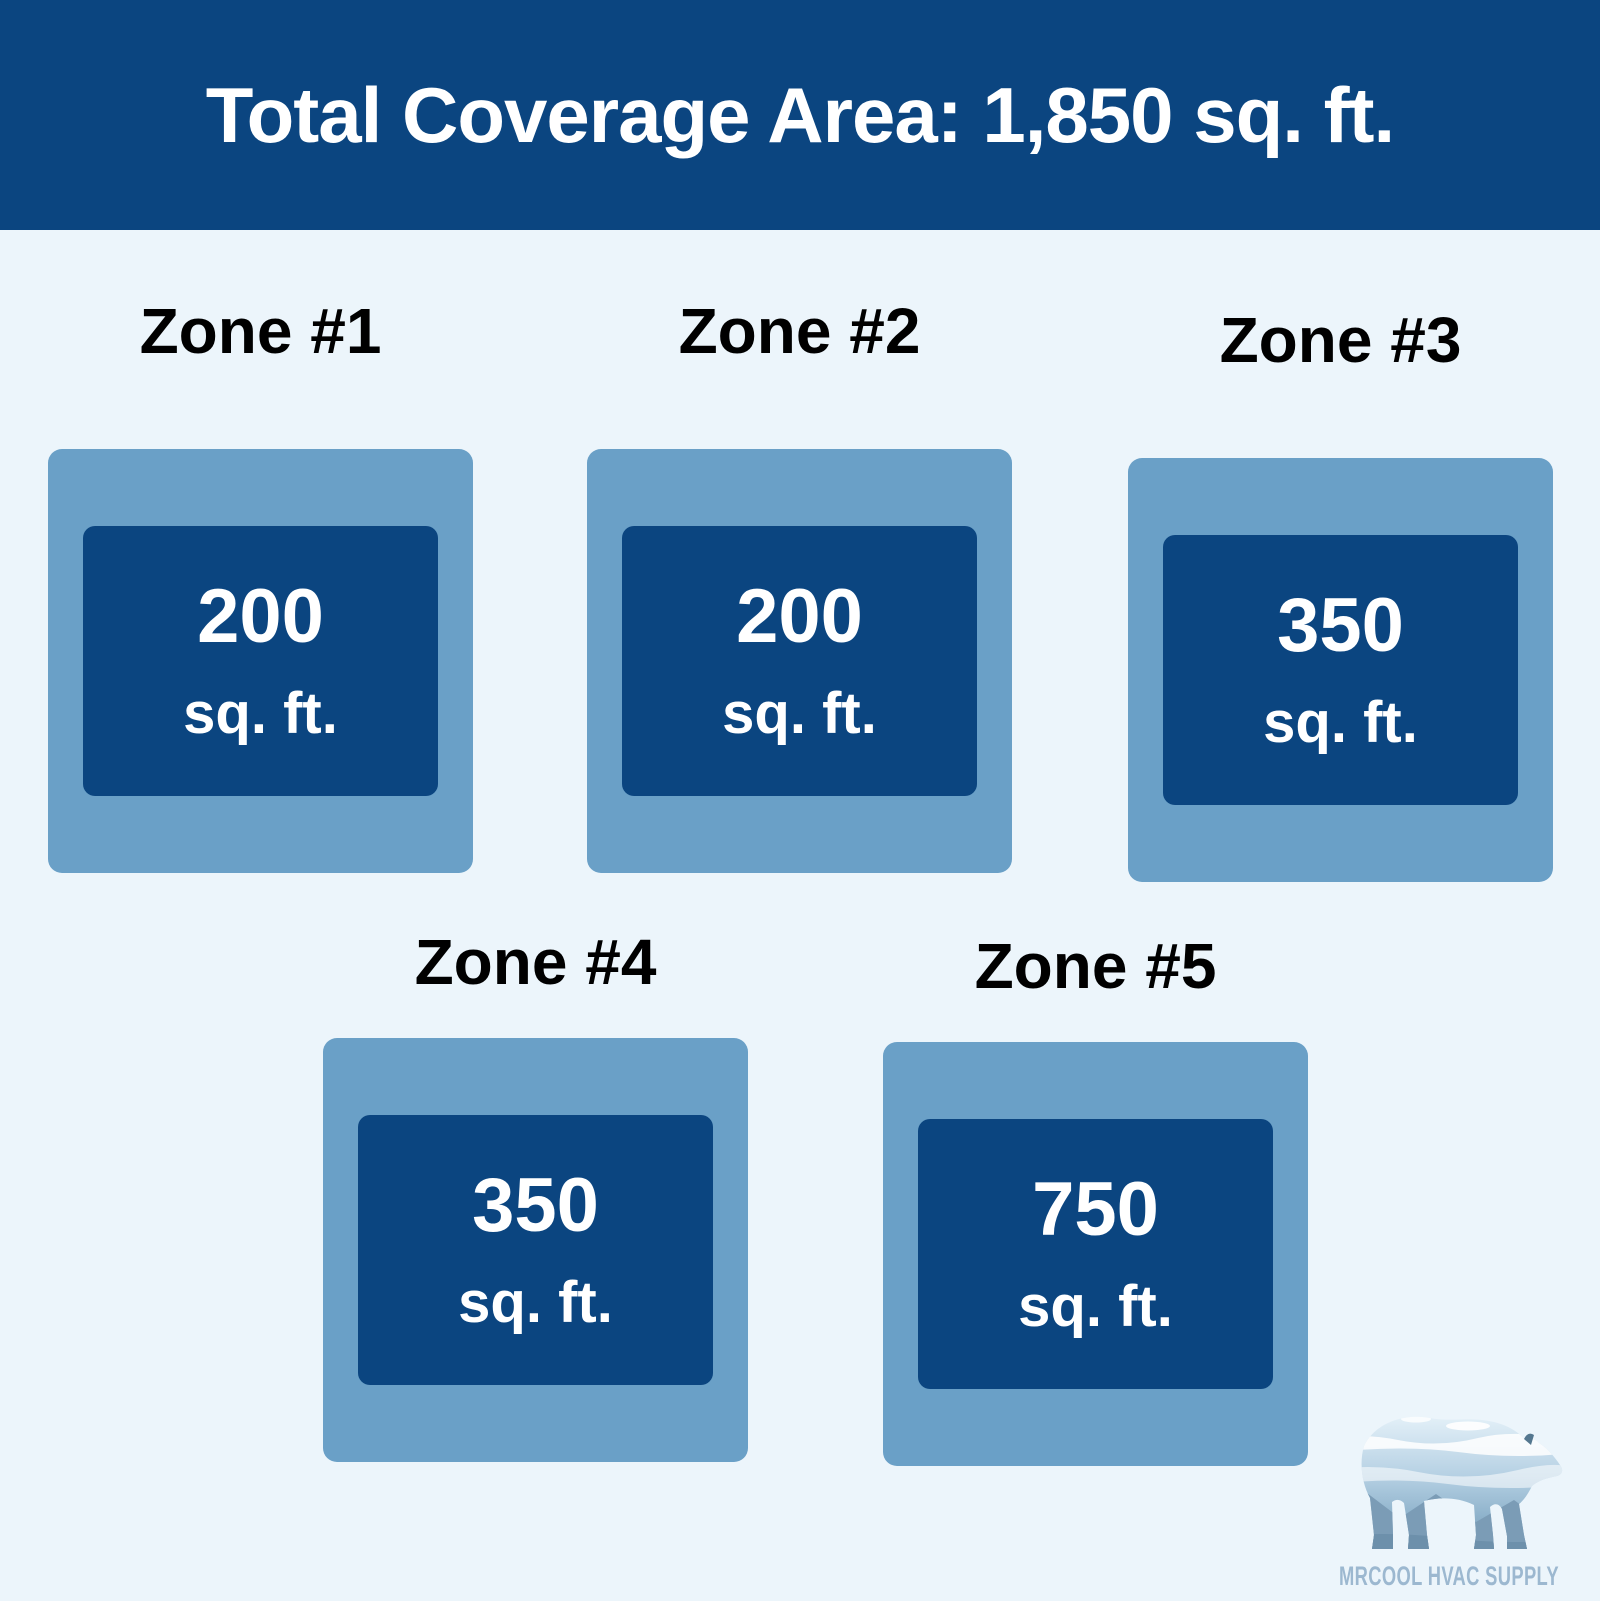 The image size is (1600, 1601). I want to click on zone-4-panel: Zone #4 350 sq. ft., so click(535, 1194).